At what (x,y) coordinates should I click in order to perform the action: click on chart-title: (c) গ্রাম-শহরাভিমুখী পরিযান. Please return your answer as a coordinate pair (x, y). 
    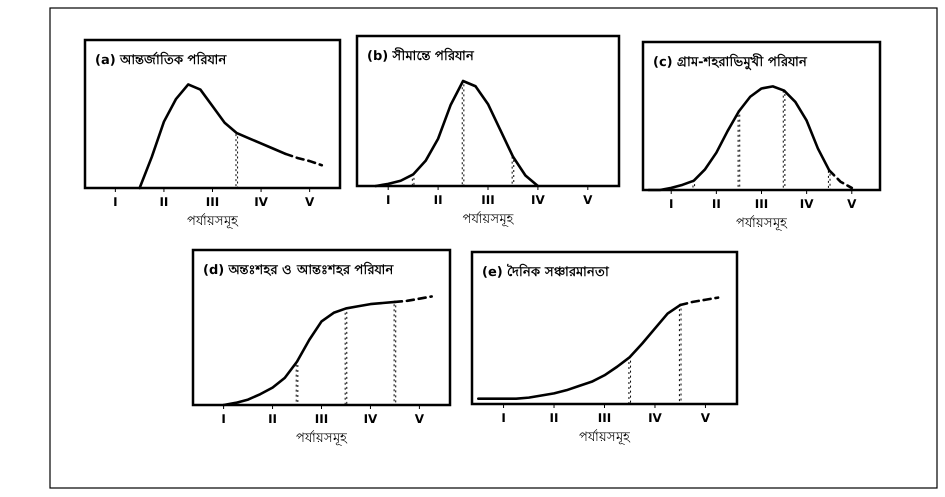
    Looking at the image, I should click on (730, 62).